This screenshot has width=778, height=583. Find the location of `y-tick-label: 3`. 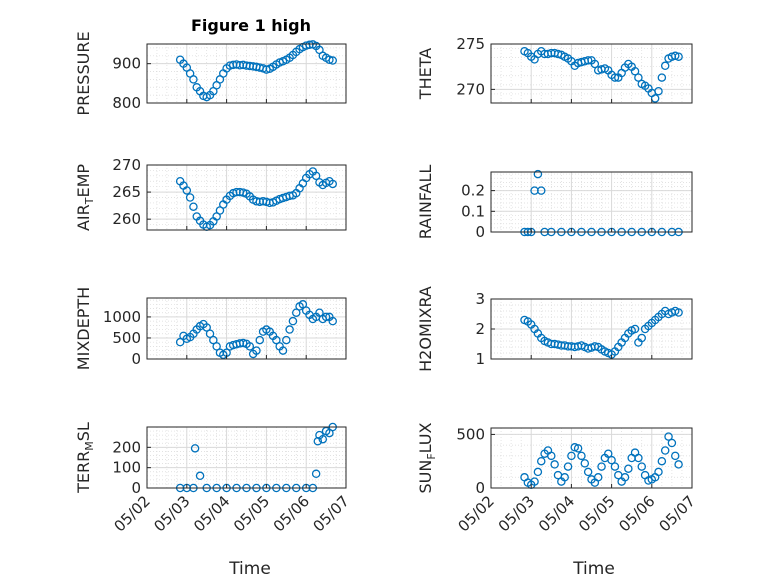

y-tick-label: 3 is located at coordinates (480, 299).